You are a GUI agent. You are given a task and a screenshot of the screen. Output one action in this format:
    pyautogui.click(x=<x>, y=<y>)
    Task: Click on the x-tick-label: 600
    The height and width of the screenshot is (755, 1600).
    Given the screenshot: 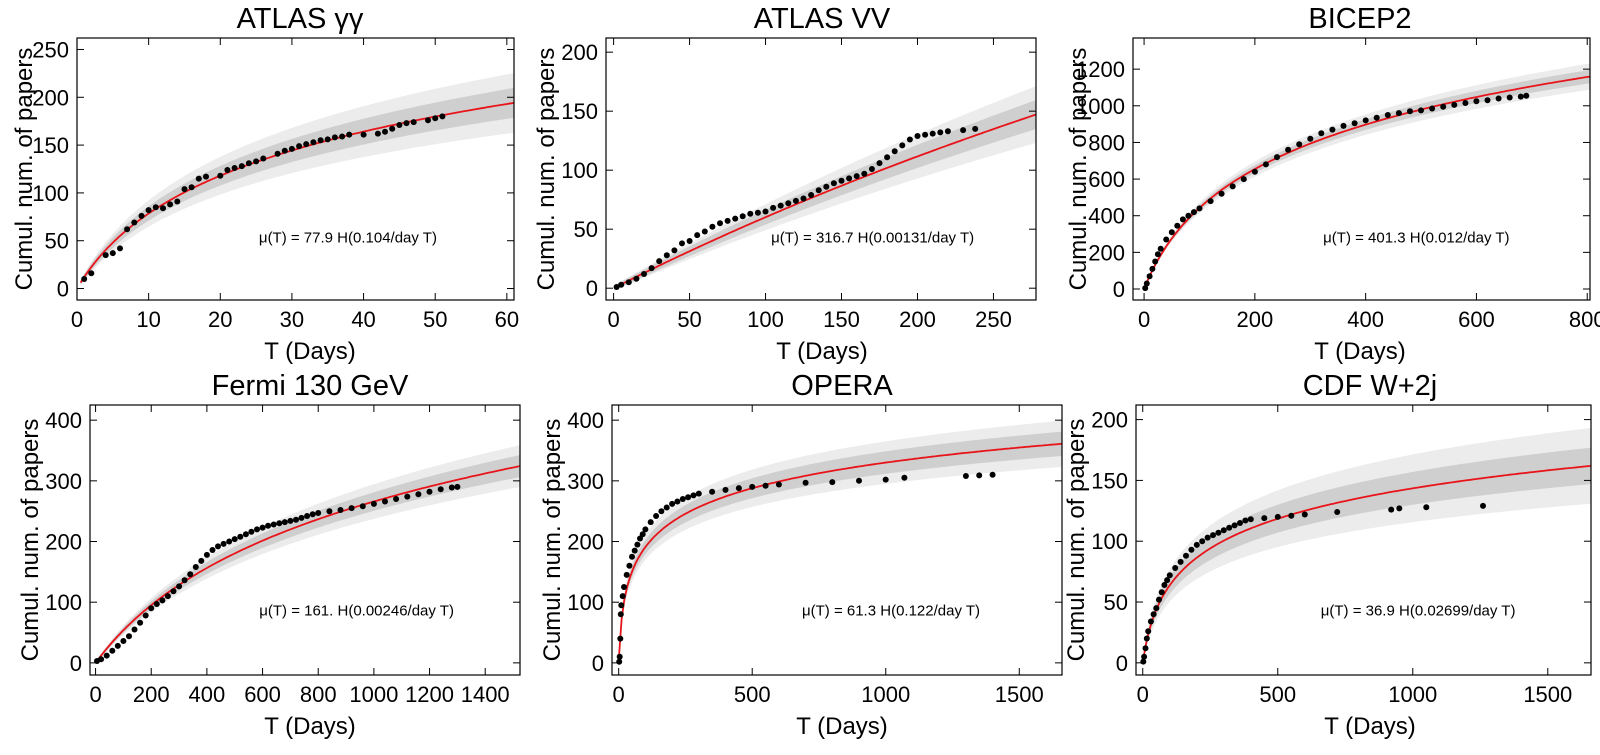 What is the action you would take?
    pyautogui.click(x=1476, y=319)
    